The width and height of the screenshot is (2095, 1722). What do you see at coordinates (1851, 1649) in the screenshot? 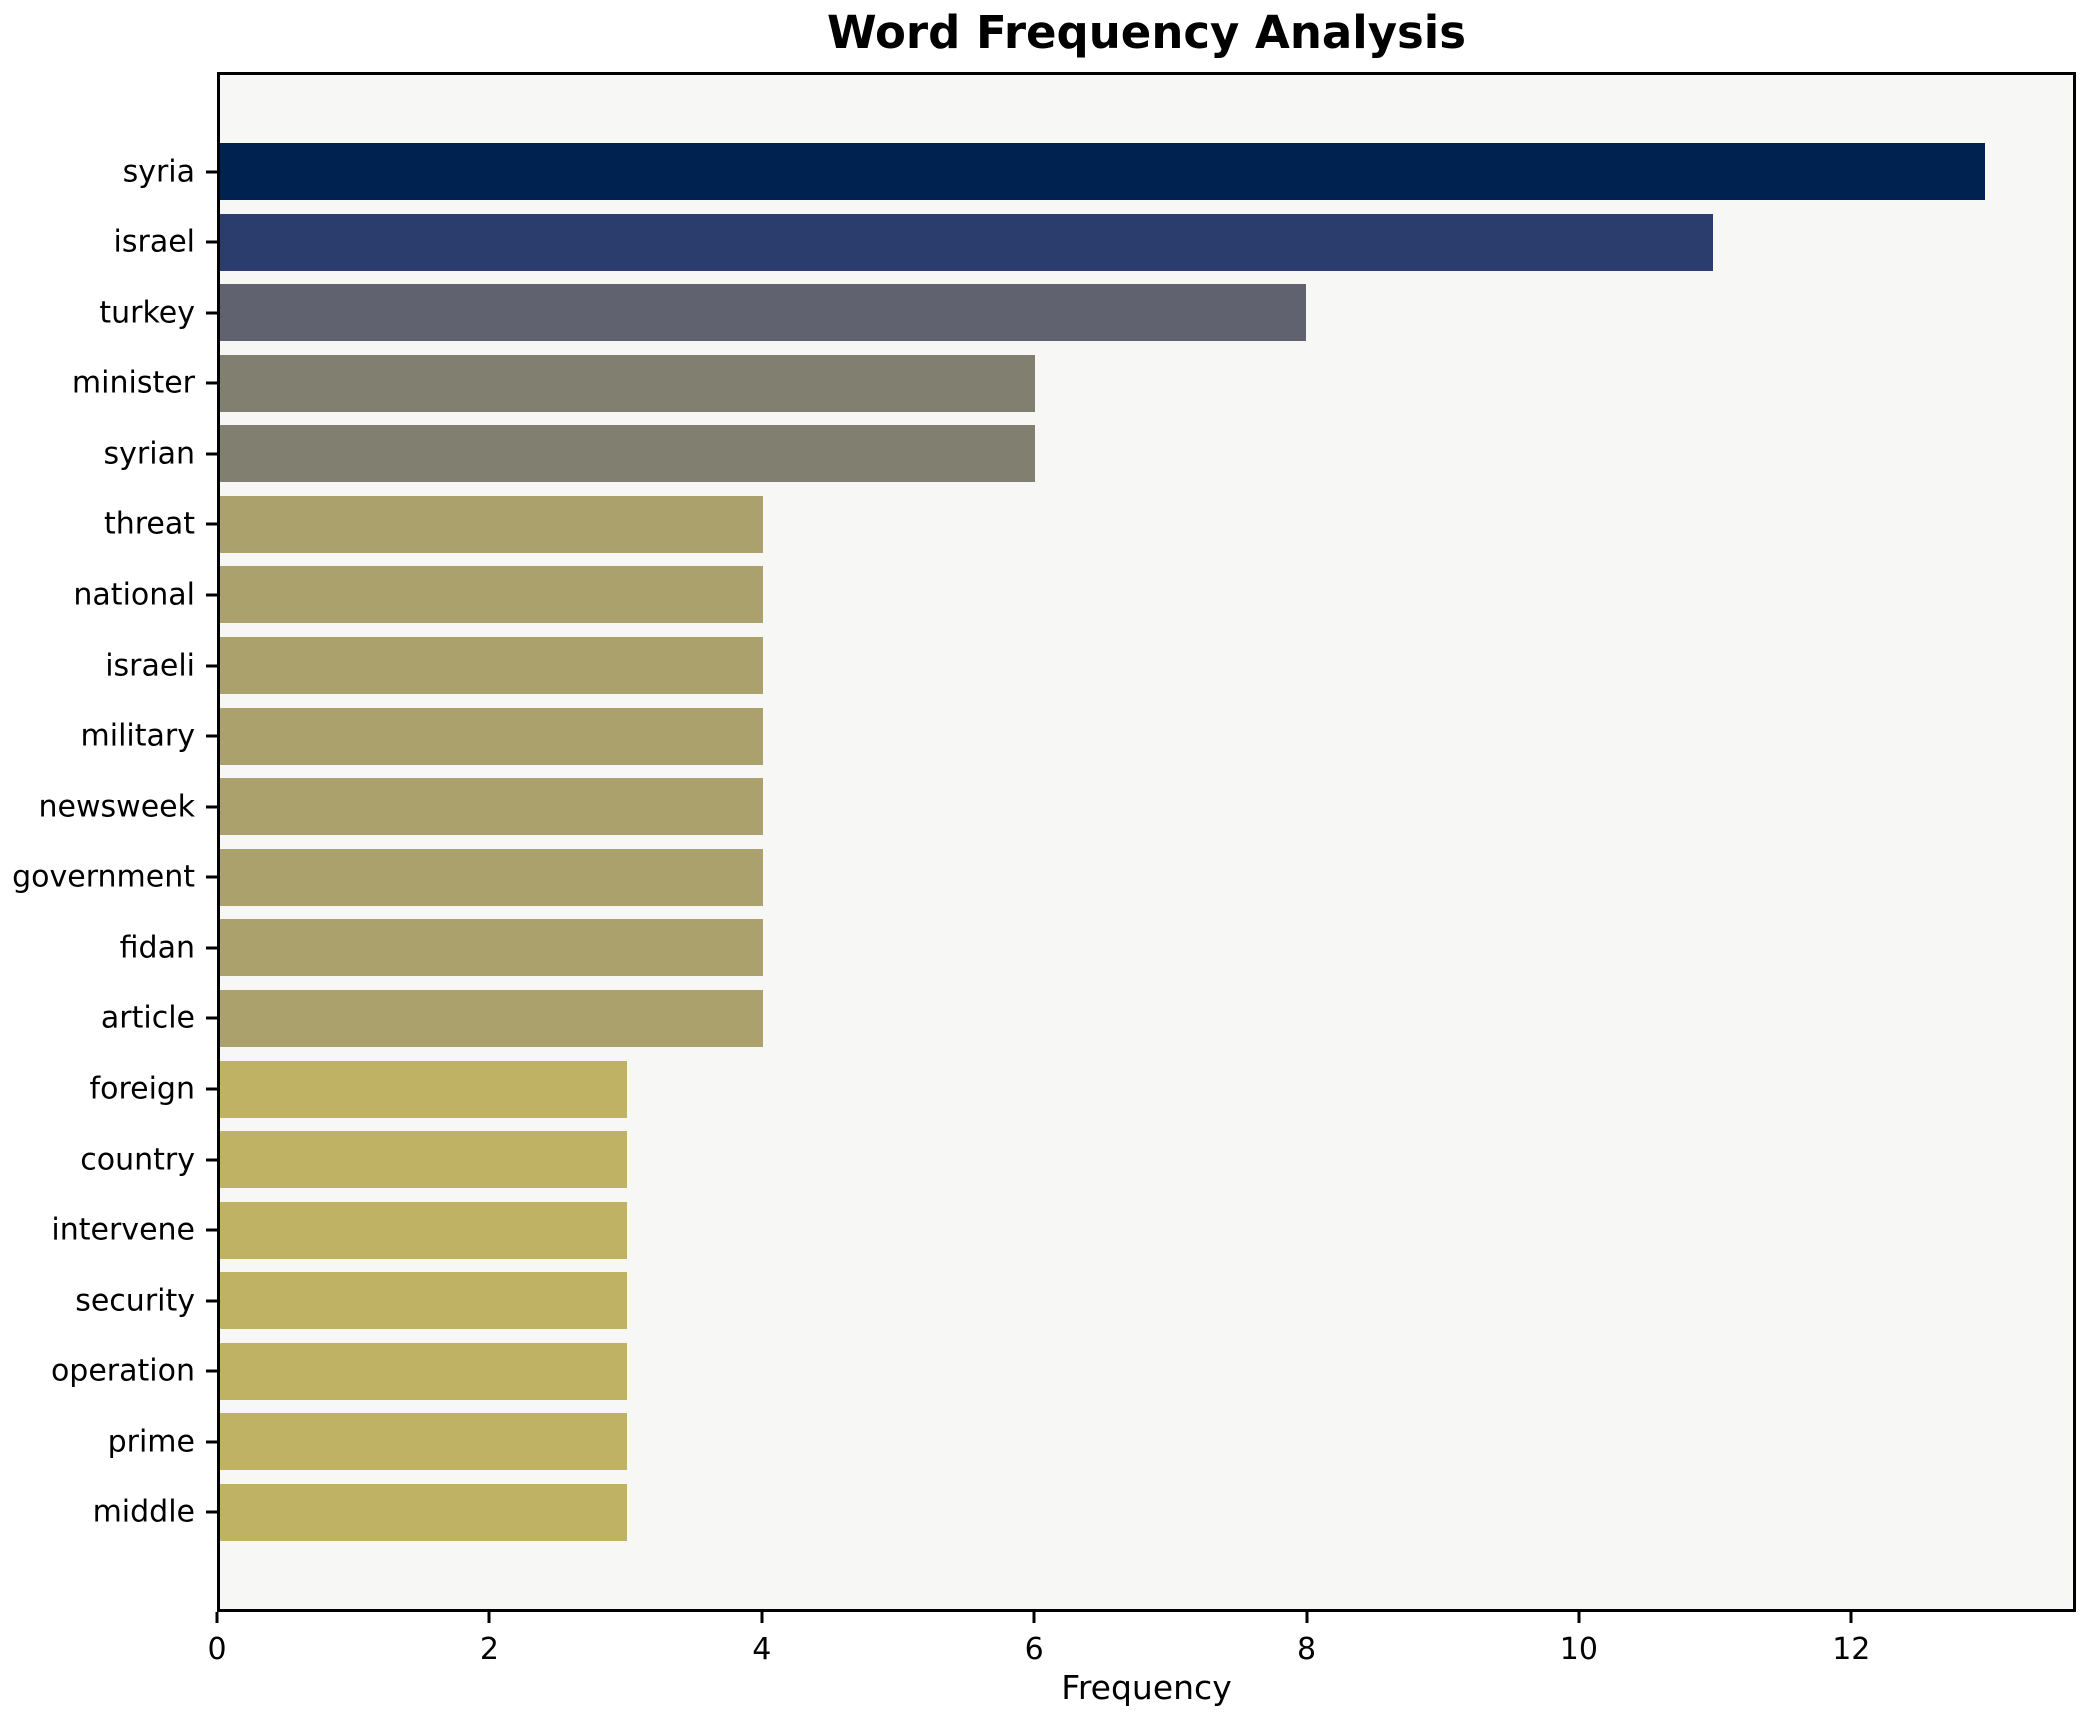
I see `x-tick-label: 12` at bounding box center [1851, 1649].